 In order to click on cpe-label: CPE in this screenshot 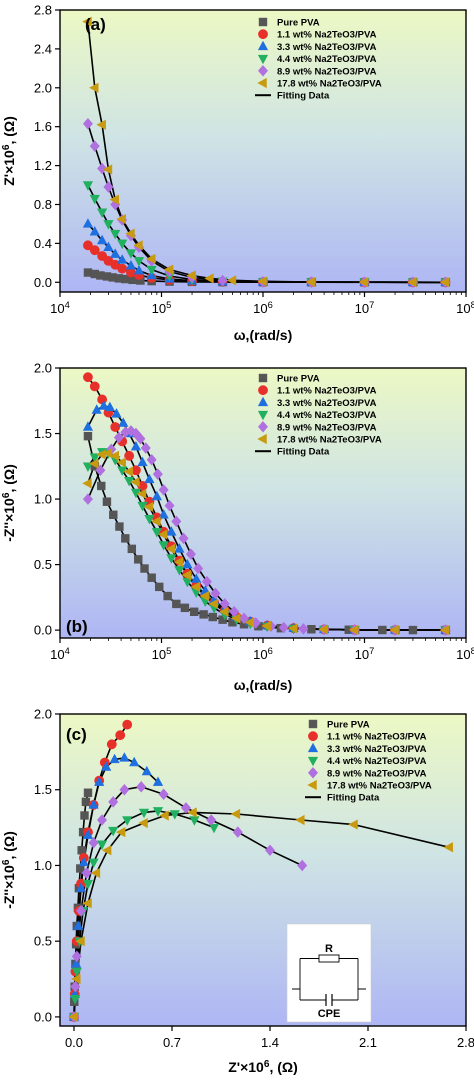, I will do `click(329, 1014)`.